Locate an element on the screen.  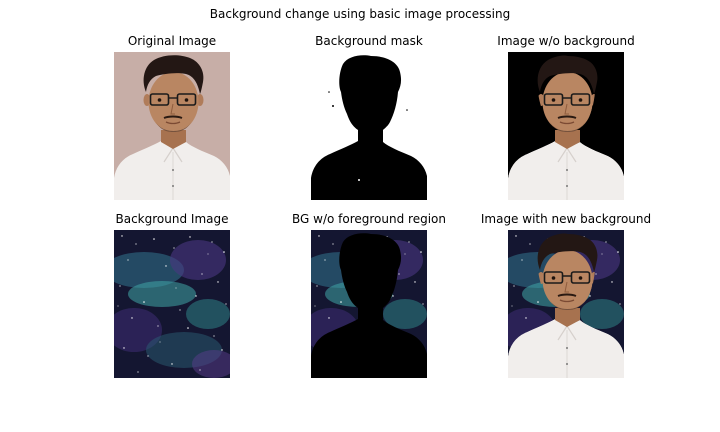
background-mask-image is located at coordinates (369, 126).